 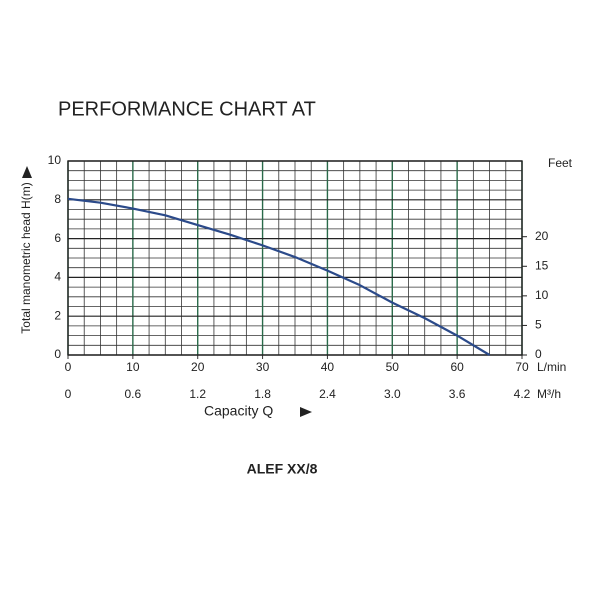 What do you see at coordinates (238, 411) in the screenshot?
I see `x-axis-label: Capacity Q` at bounding box center [238, 411].